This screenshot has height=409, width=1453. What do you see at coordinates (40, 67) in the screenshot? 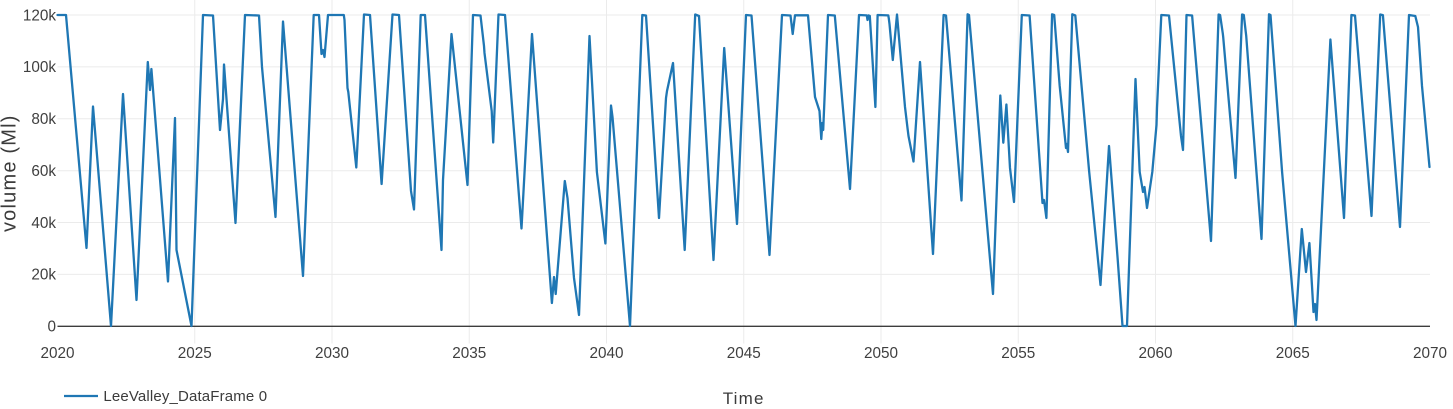
I see `svg-text: 100k` at bounding box center [40, 67].